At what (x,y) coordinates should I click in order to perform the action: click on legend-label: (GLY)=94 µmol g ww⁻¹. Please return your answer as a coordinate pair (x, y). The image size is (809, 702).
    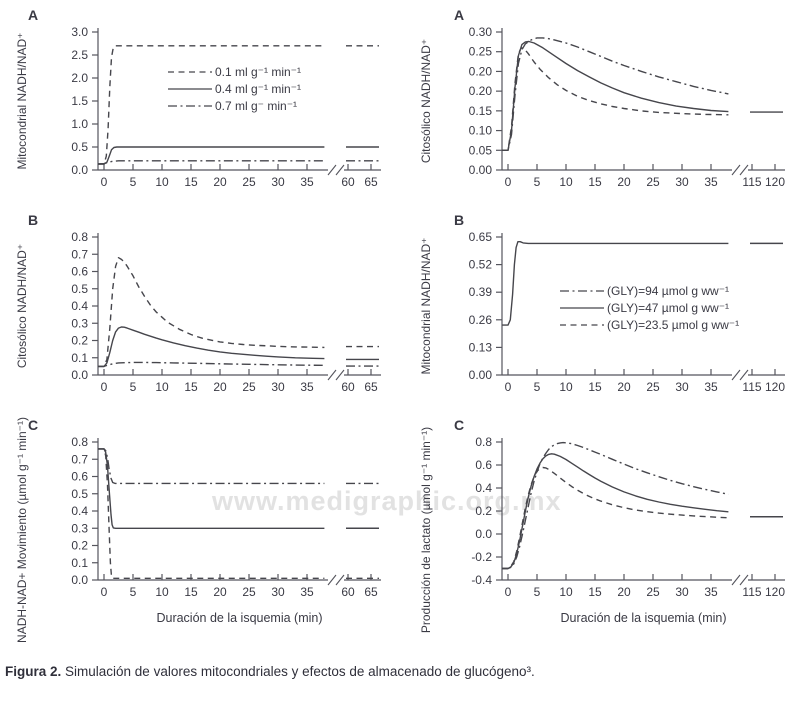
    Looking at the image, I should click on (668, 291).